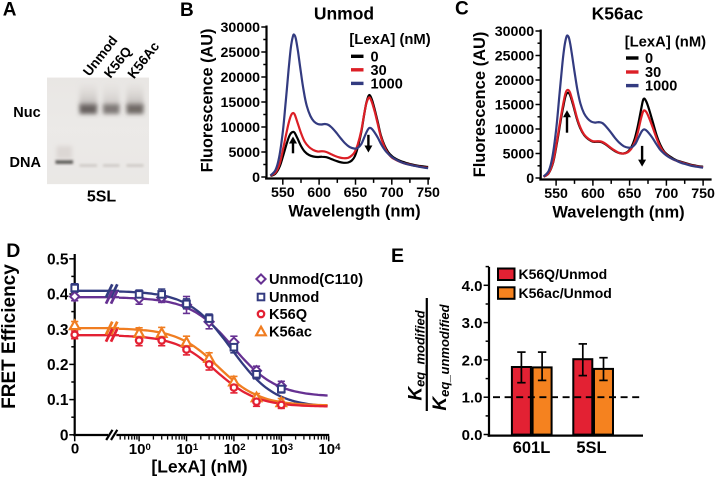 Image resolution: width=720 pixels, height=484 pixels. I want to click on svg-text: K56ac/Unmod, so click(565, 293).